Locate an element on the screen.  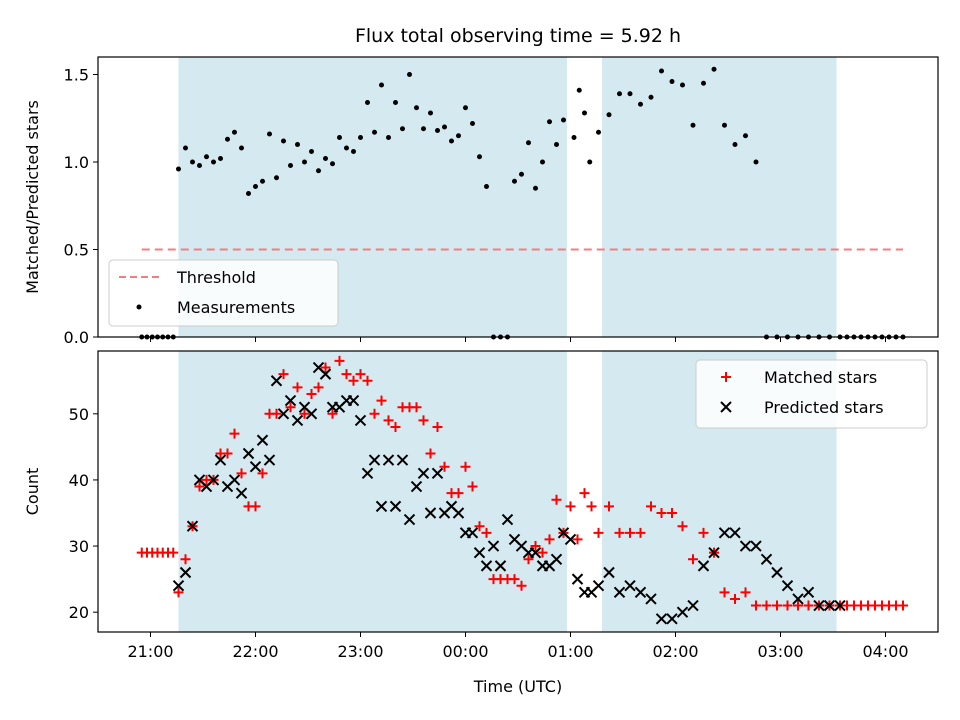
legend-predicted-stars-symbol is located at coordinates (726, 407).